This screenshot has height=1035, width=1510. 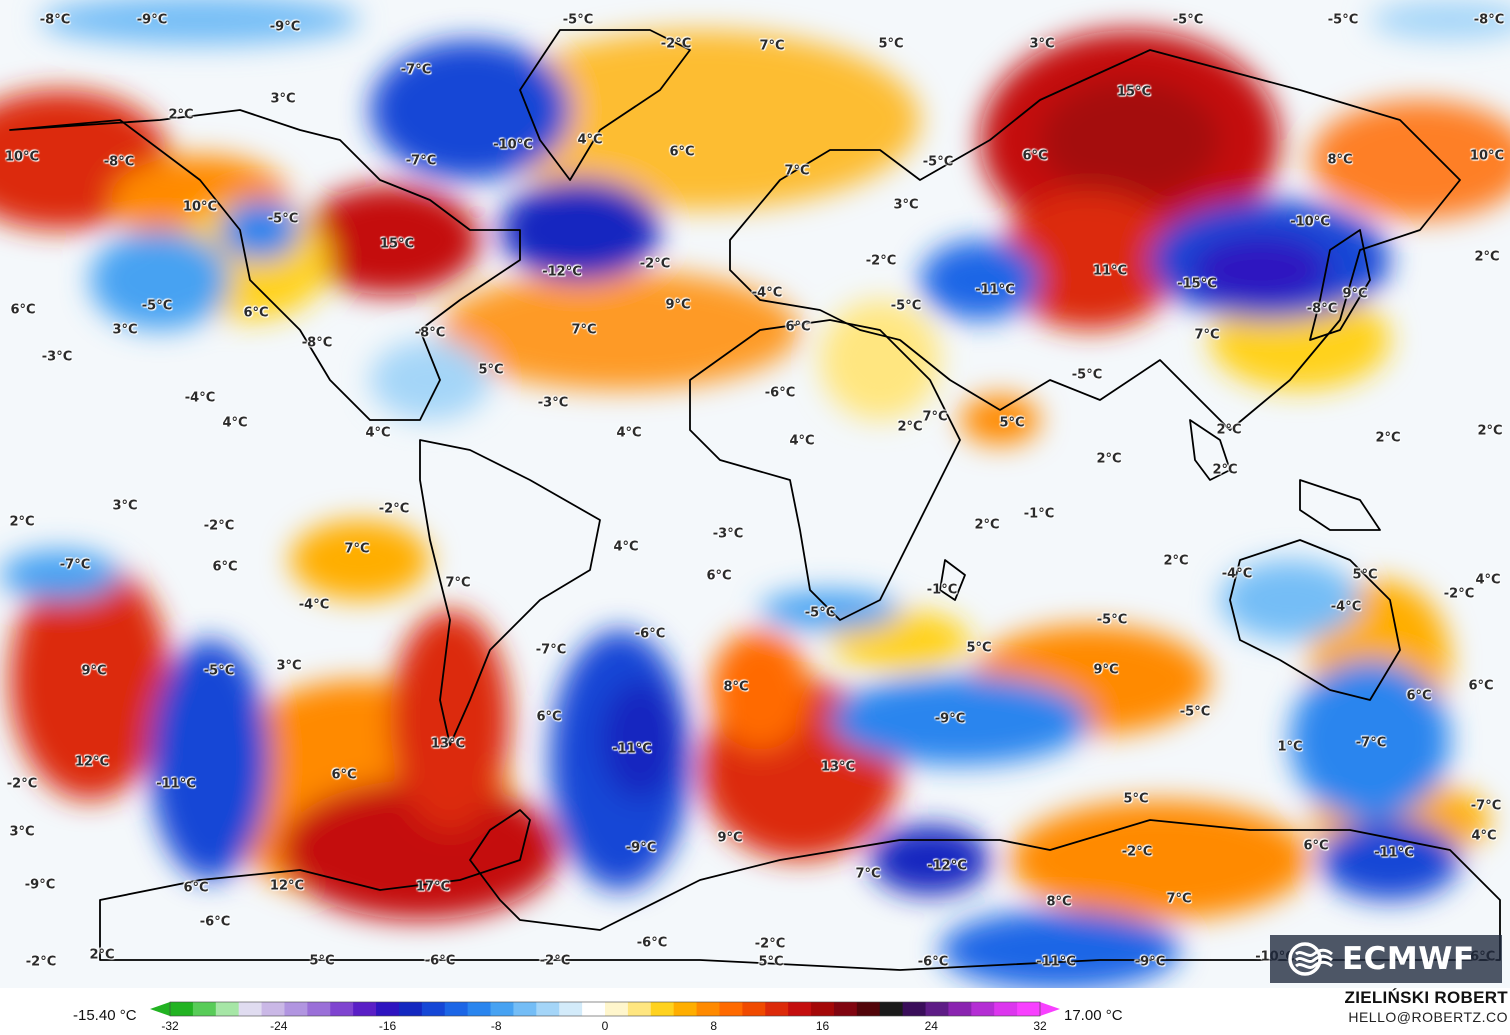 I want to click on ecmwf-wave-icon, so click(x=1310, y=959).